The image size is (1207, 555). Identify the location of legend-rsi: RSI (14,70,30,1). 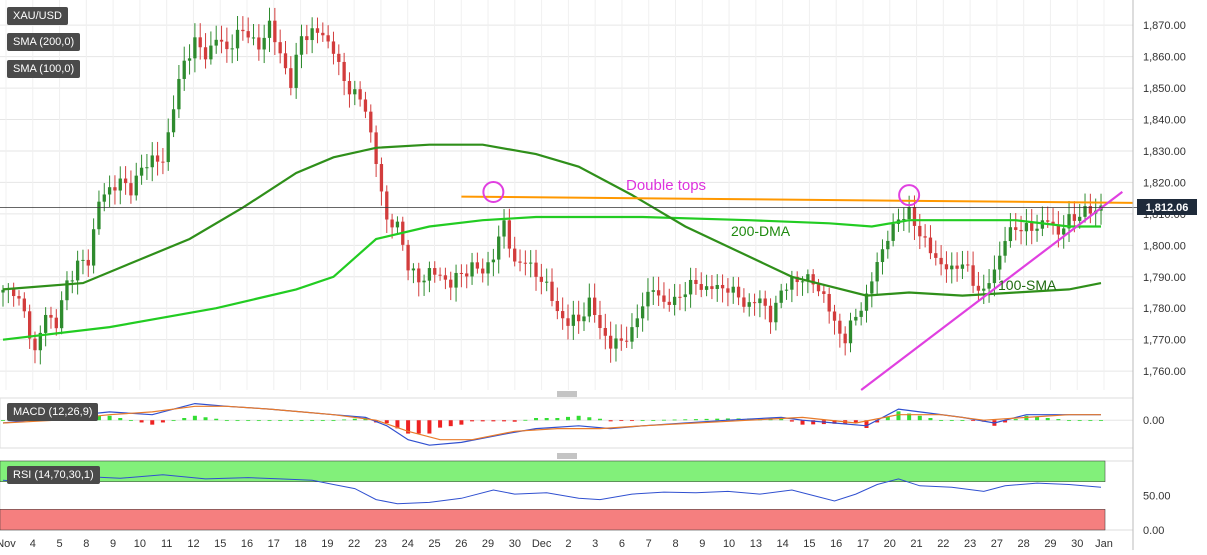
(53, 475).